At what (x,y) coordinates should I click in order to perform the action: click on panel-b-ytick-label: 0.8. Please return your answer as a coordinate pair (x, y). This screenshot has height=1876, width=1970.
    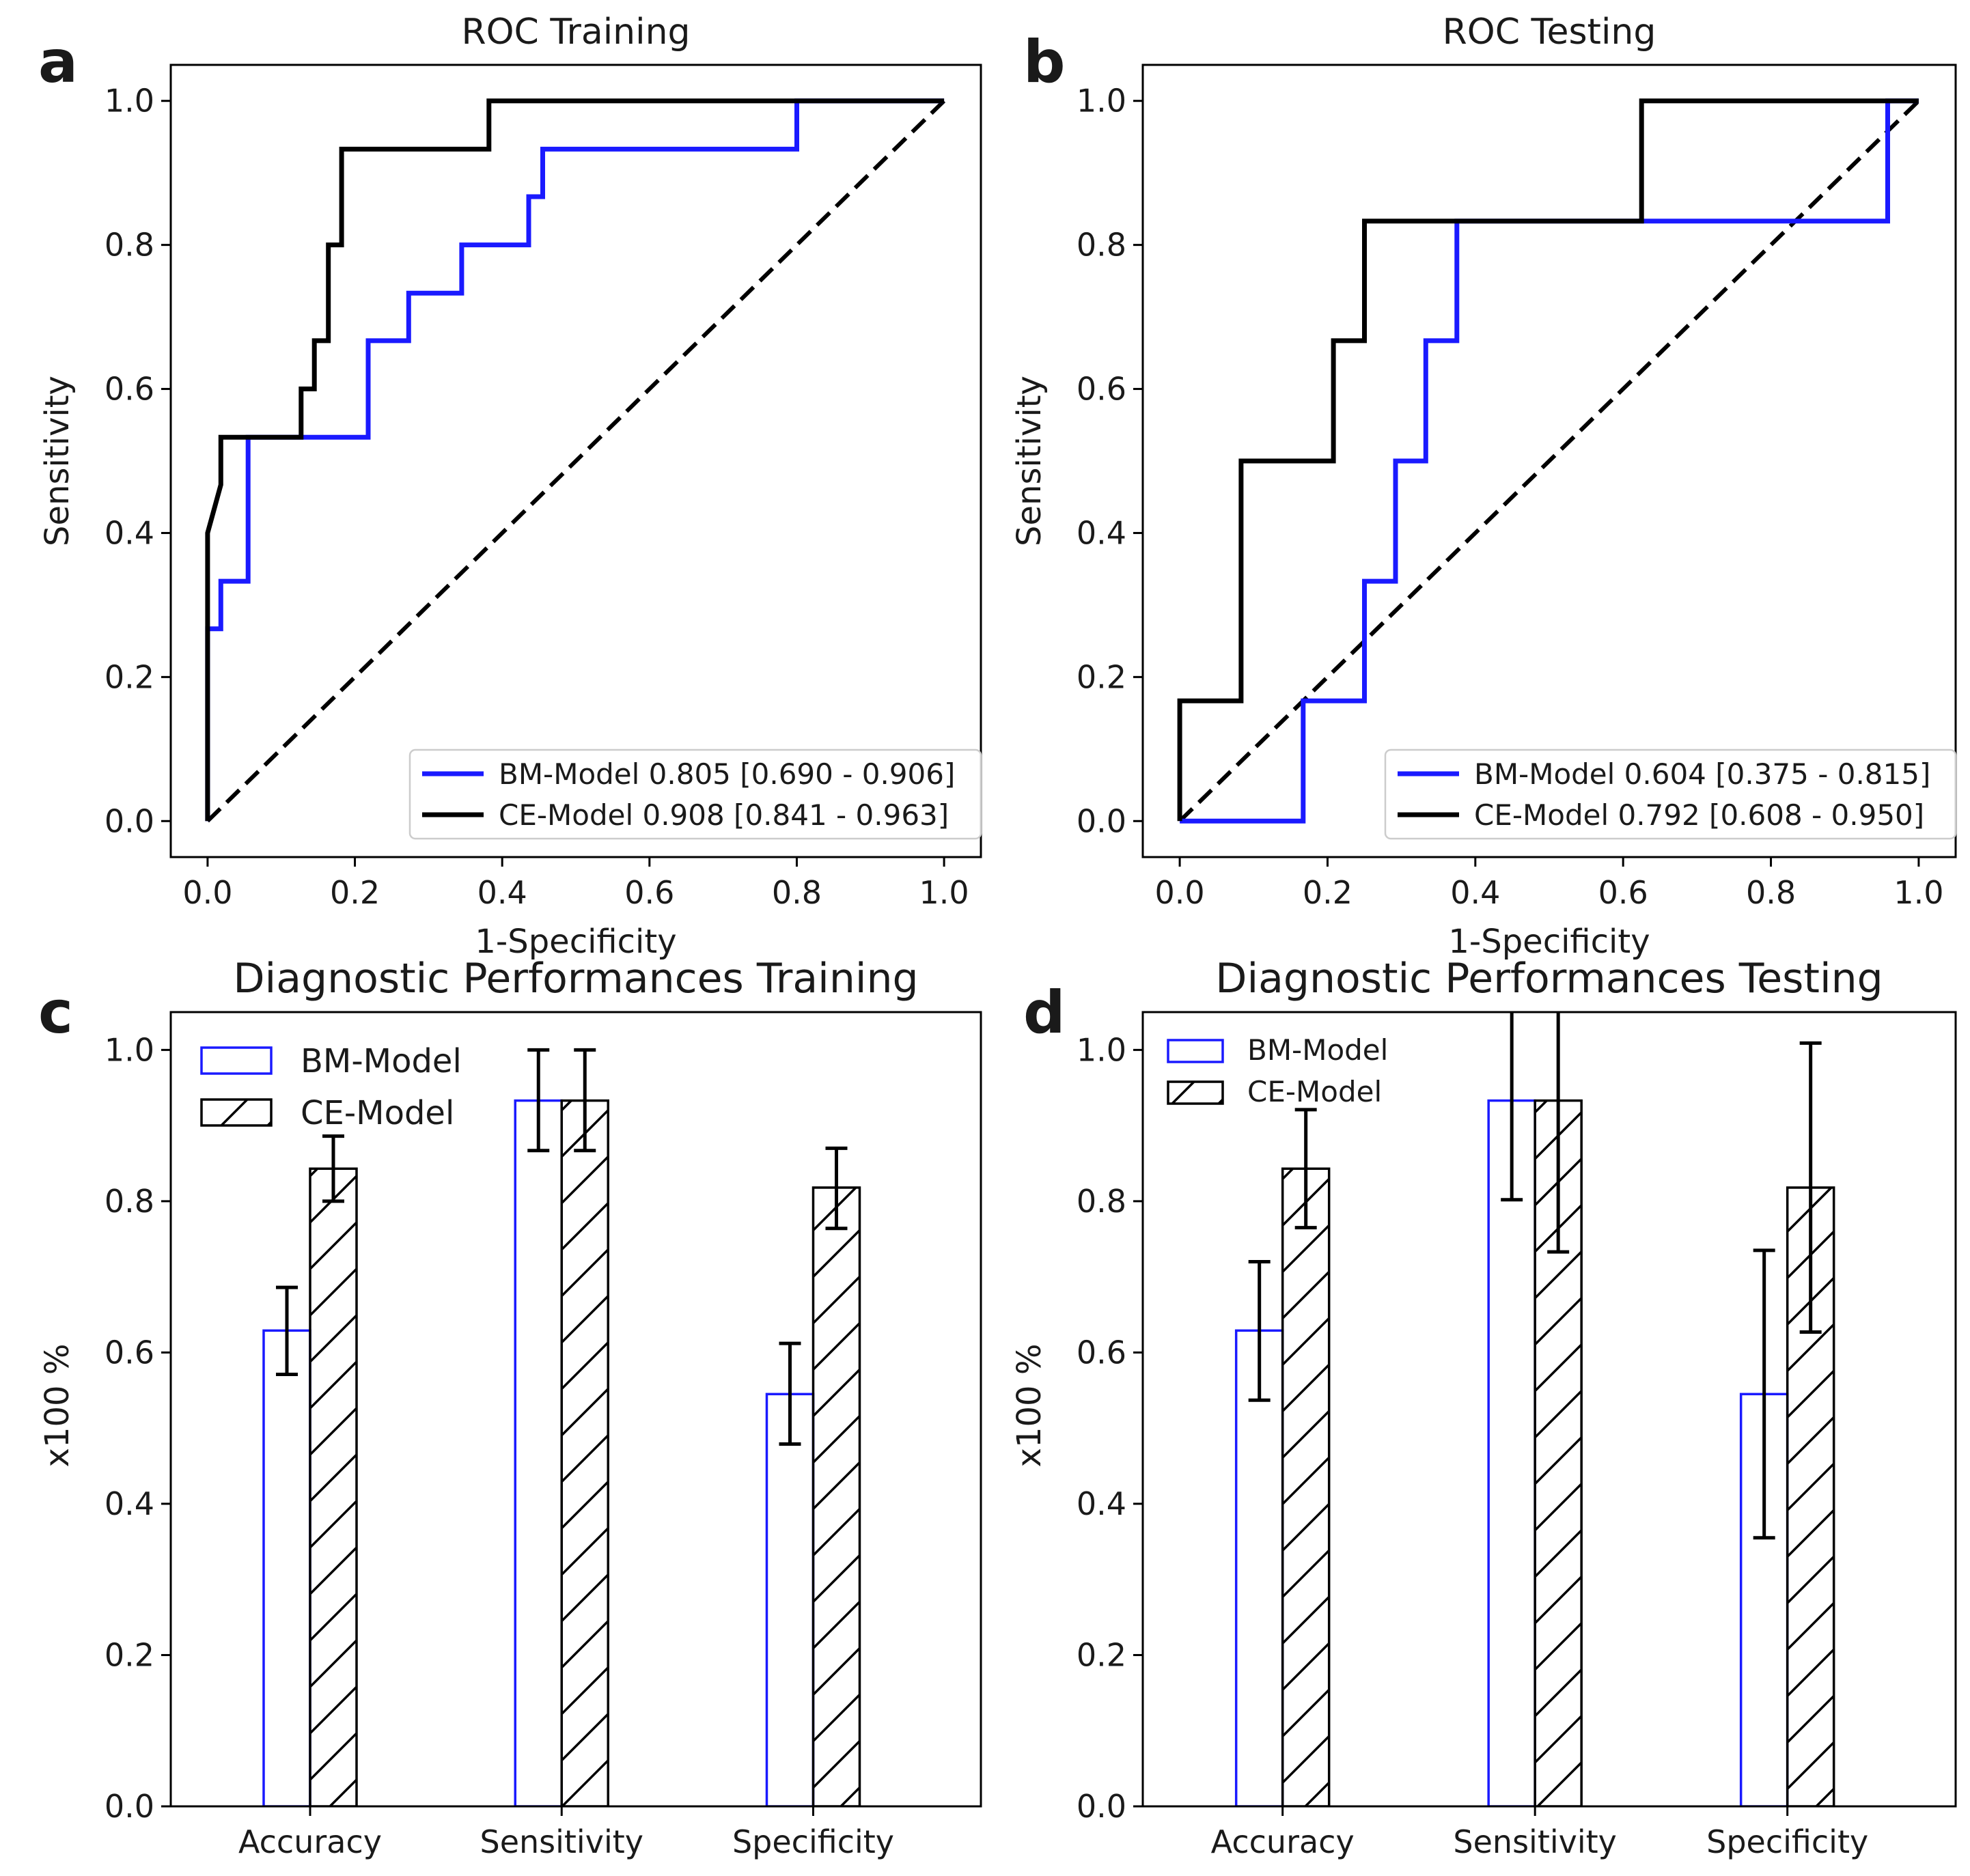
    Looking at the image, I should click on (1102, 245).